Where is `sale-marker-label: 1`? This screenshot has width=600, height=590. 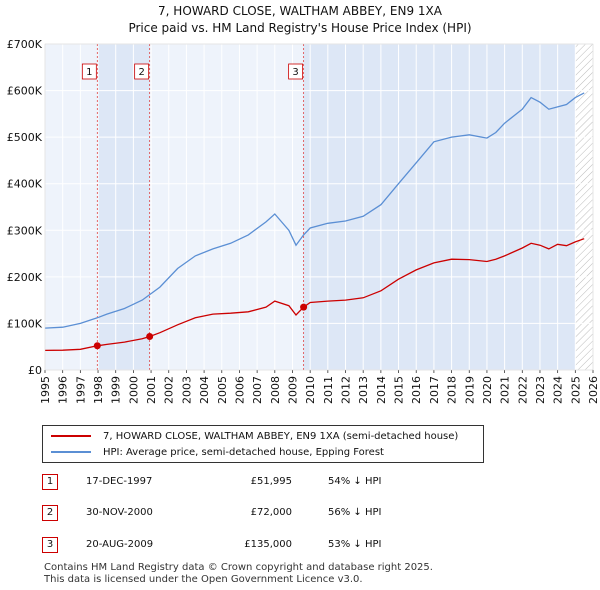
sale-marker-label: 1 is located at coordinates (89, 72).